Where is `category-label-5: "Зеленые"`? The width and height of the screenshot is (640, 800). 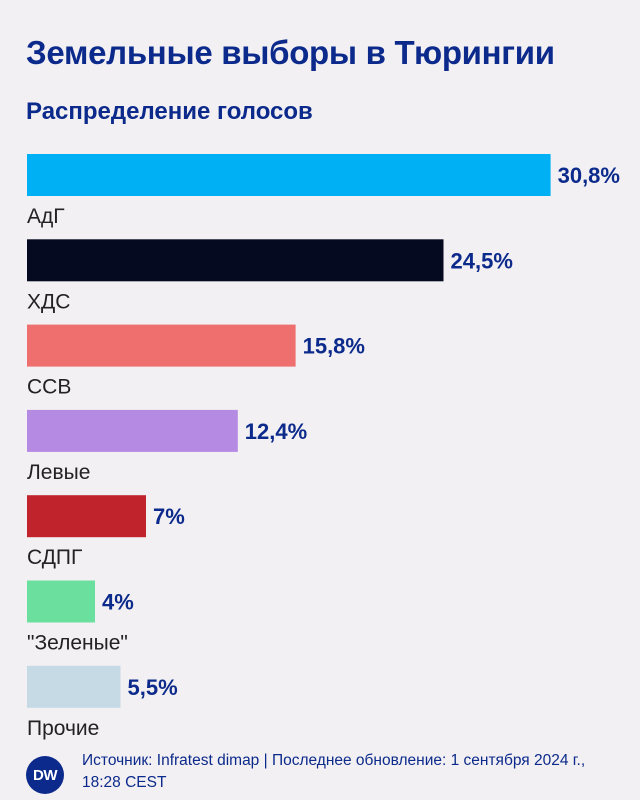 category-label-5: "Зеленые" is located at coordinates (77, 643).